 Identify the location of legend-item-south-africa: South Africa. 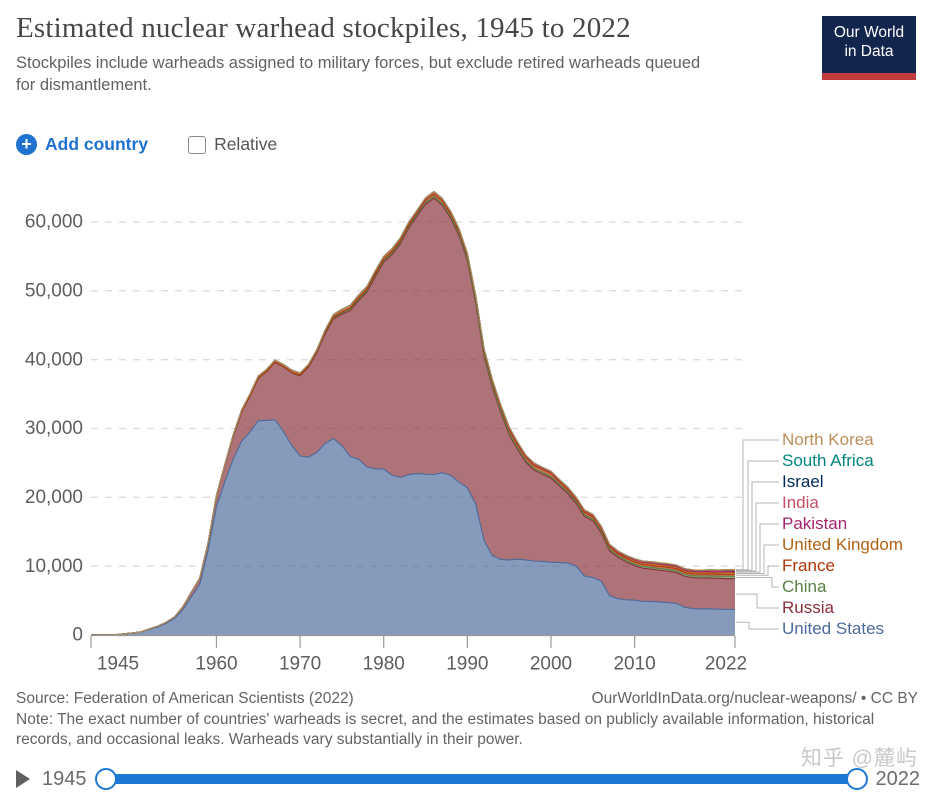
(828, 460).